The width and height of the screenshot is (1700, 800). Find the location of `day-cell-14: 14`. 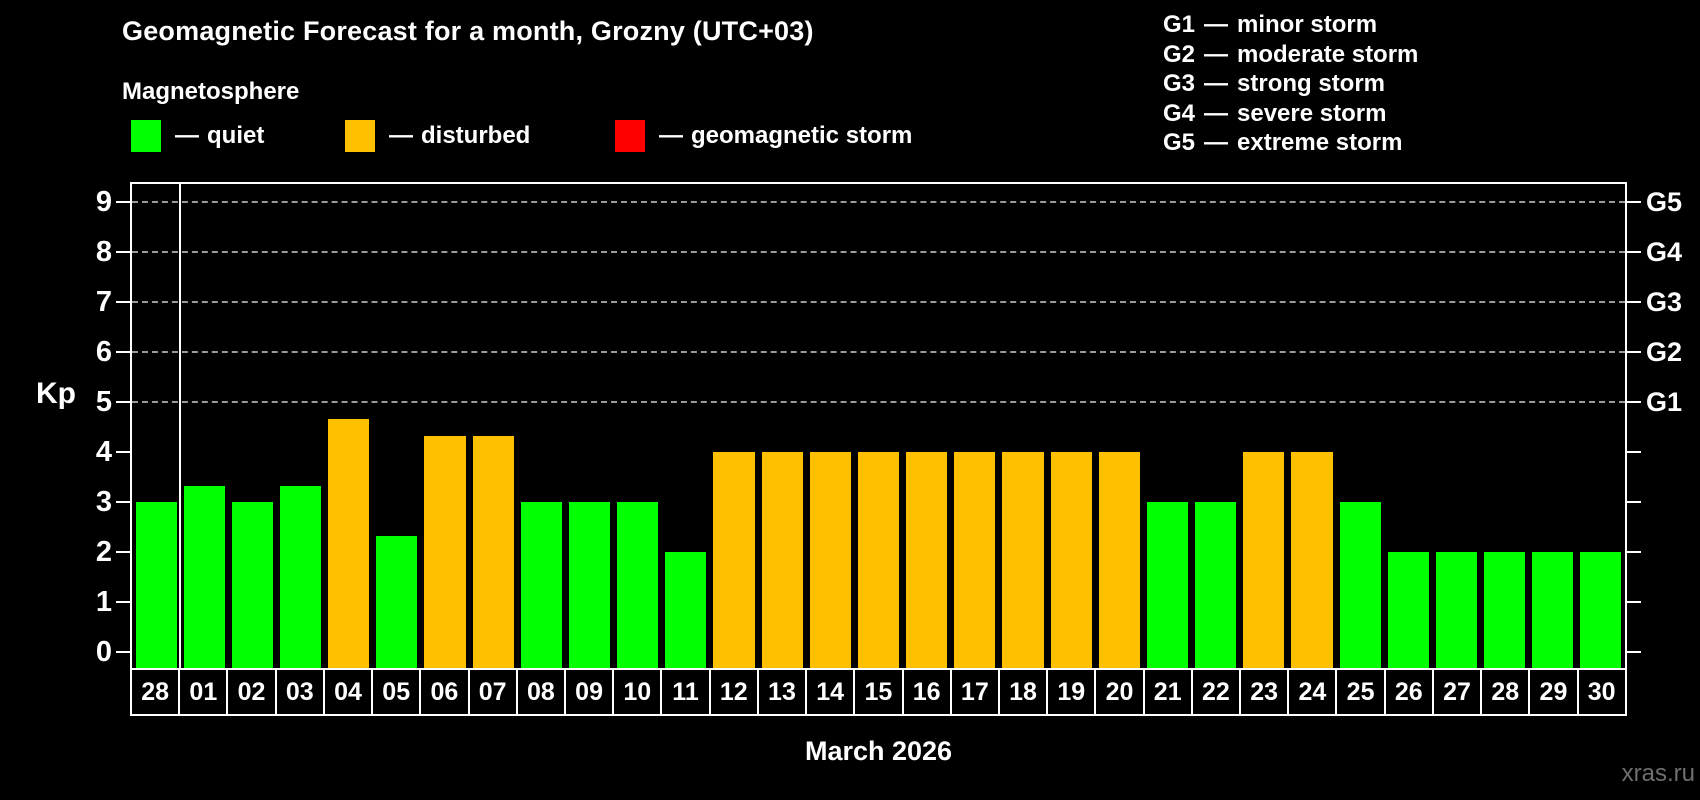

day-cell-14: 14 is located at coordinates (831, 692).